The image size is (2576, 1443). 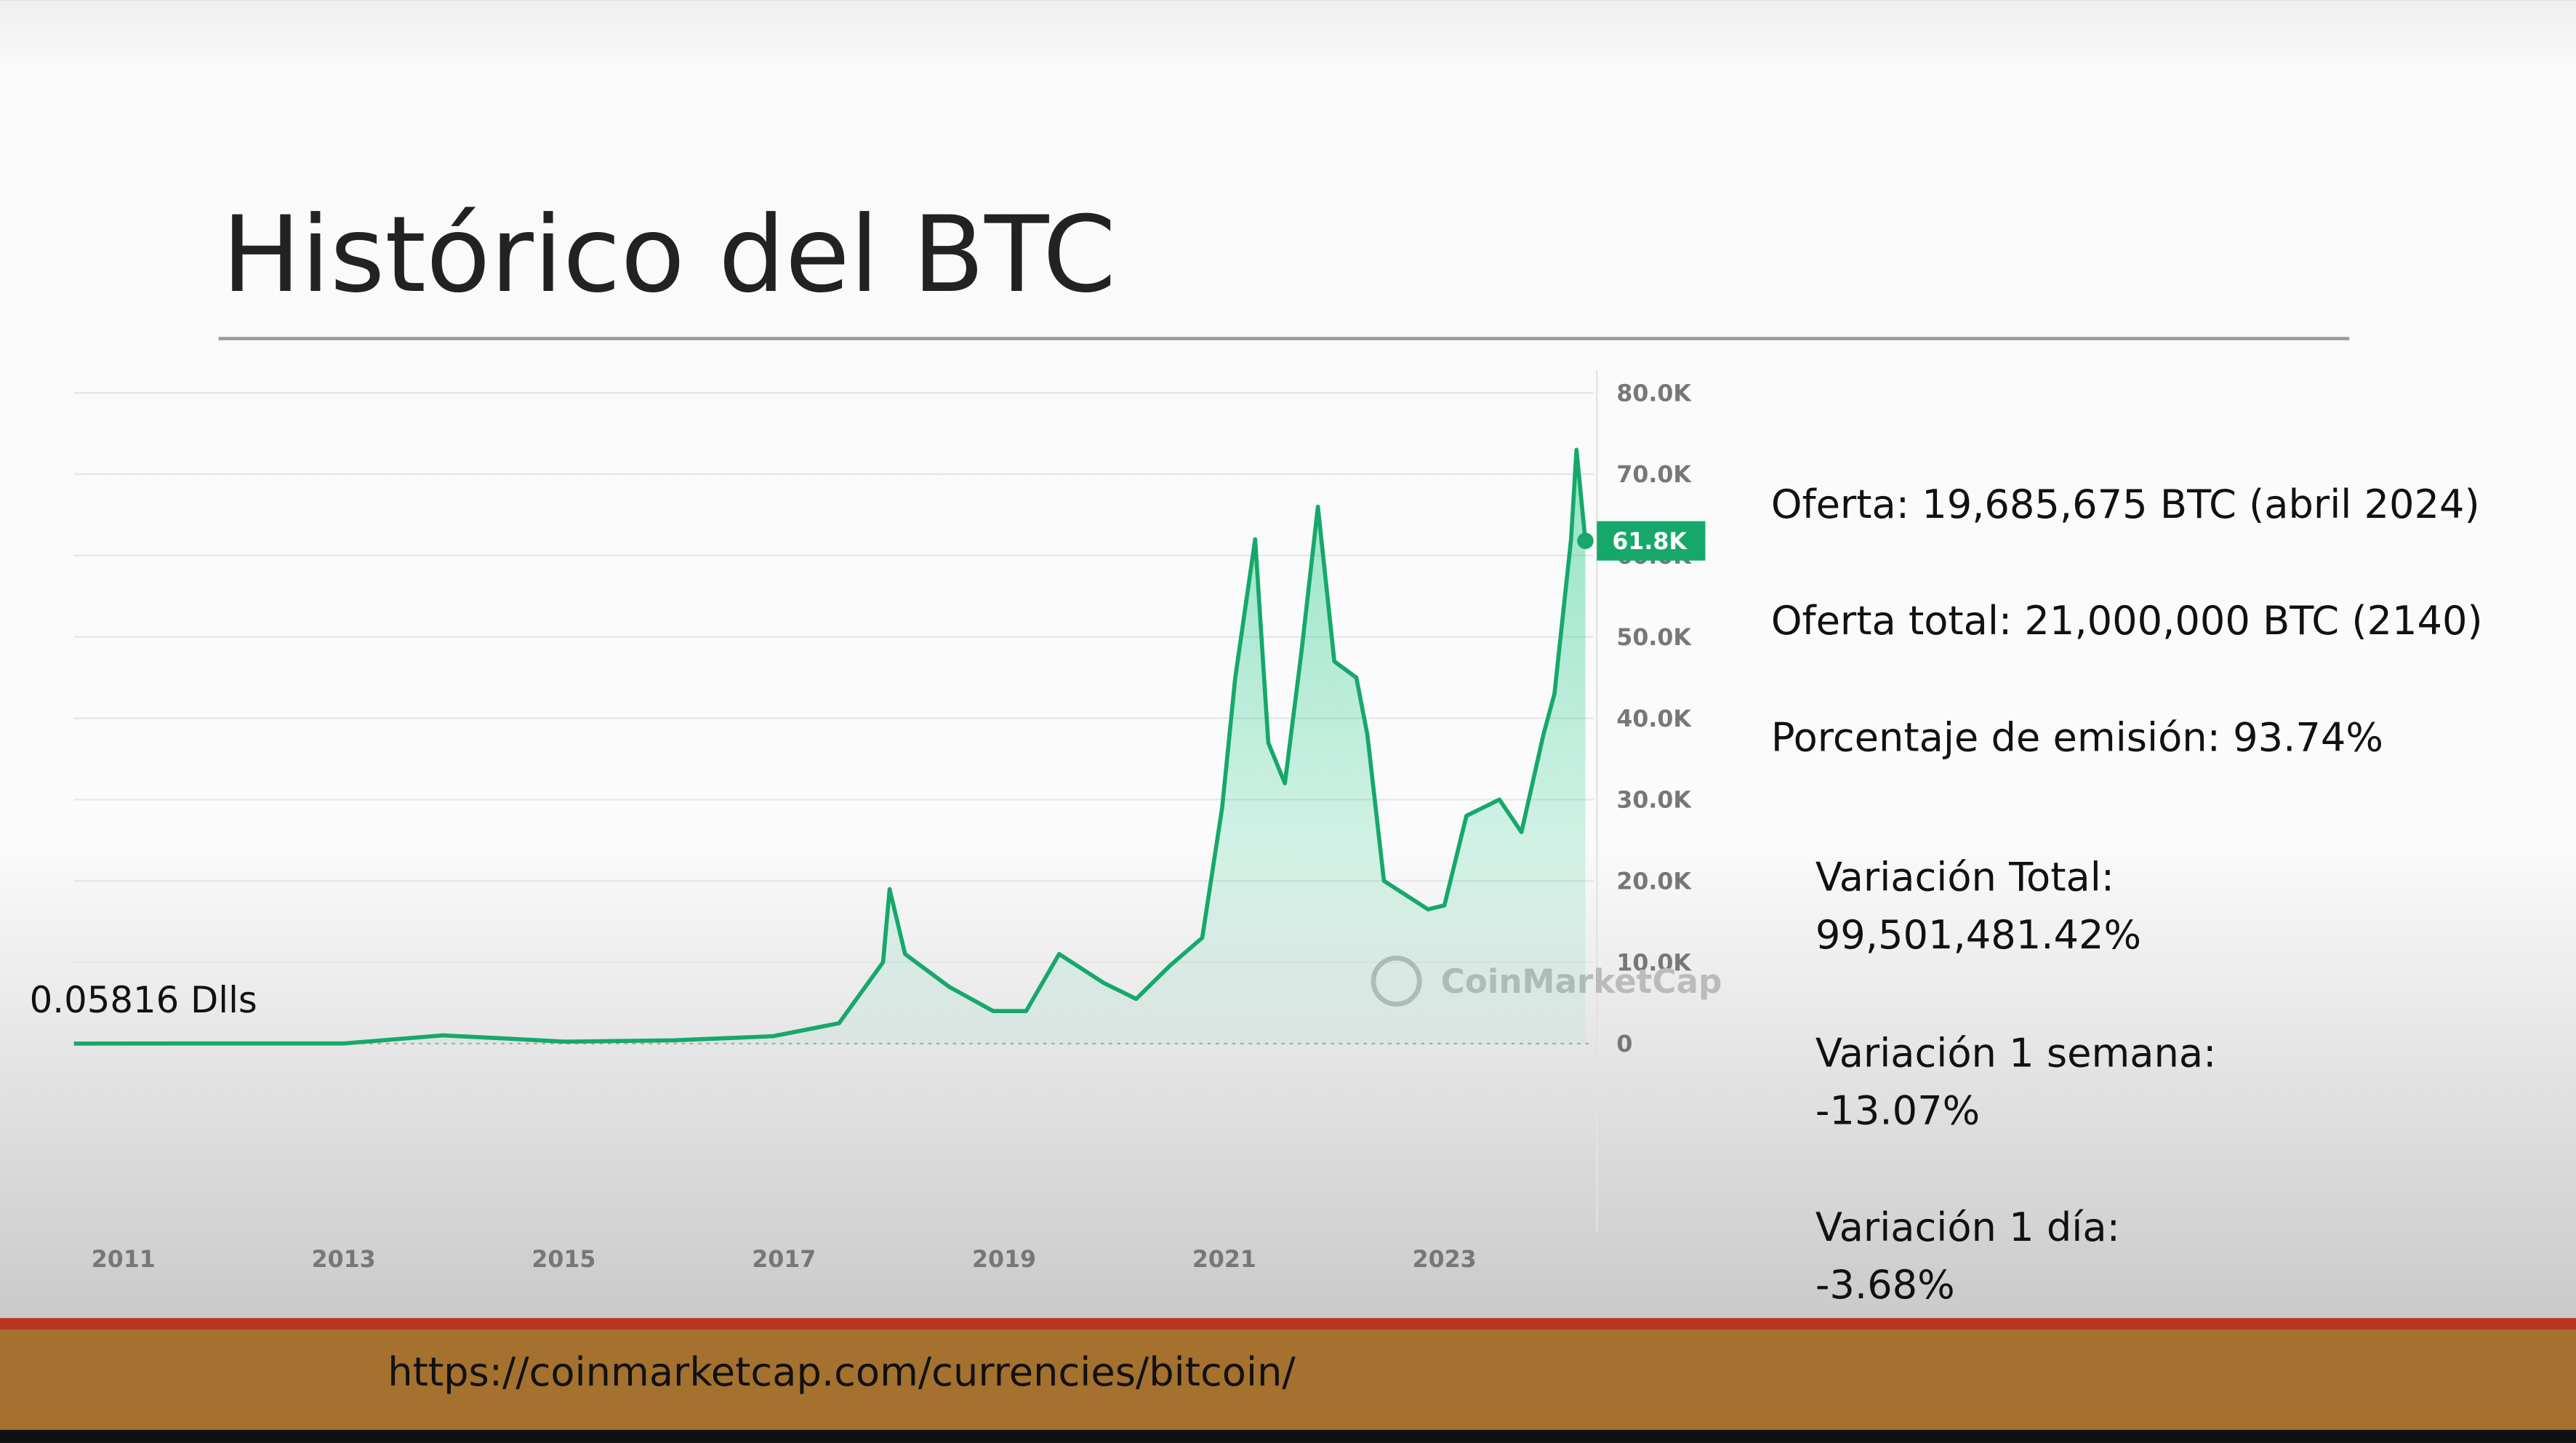 What do you see at coordinates (2127, 621) in the screenshot?
I see `stat: Oferta total: 21,000,000 BTC (2140)` at bounding box center [2127, 621].